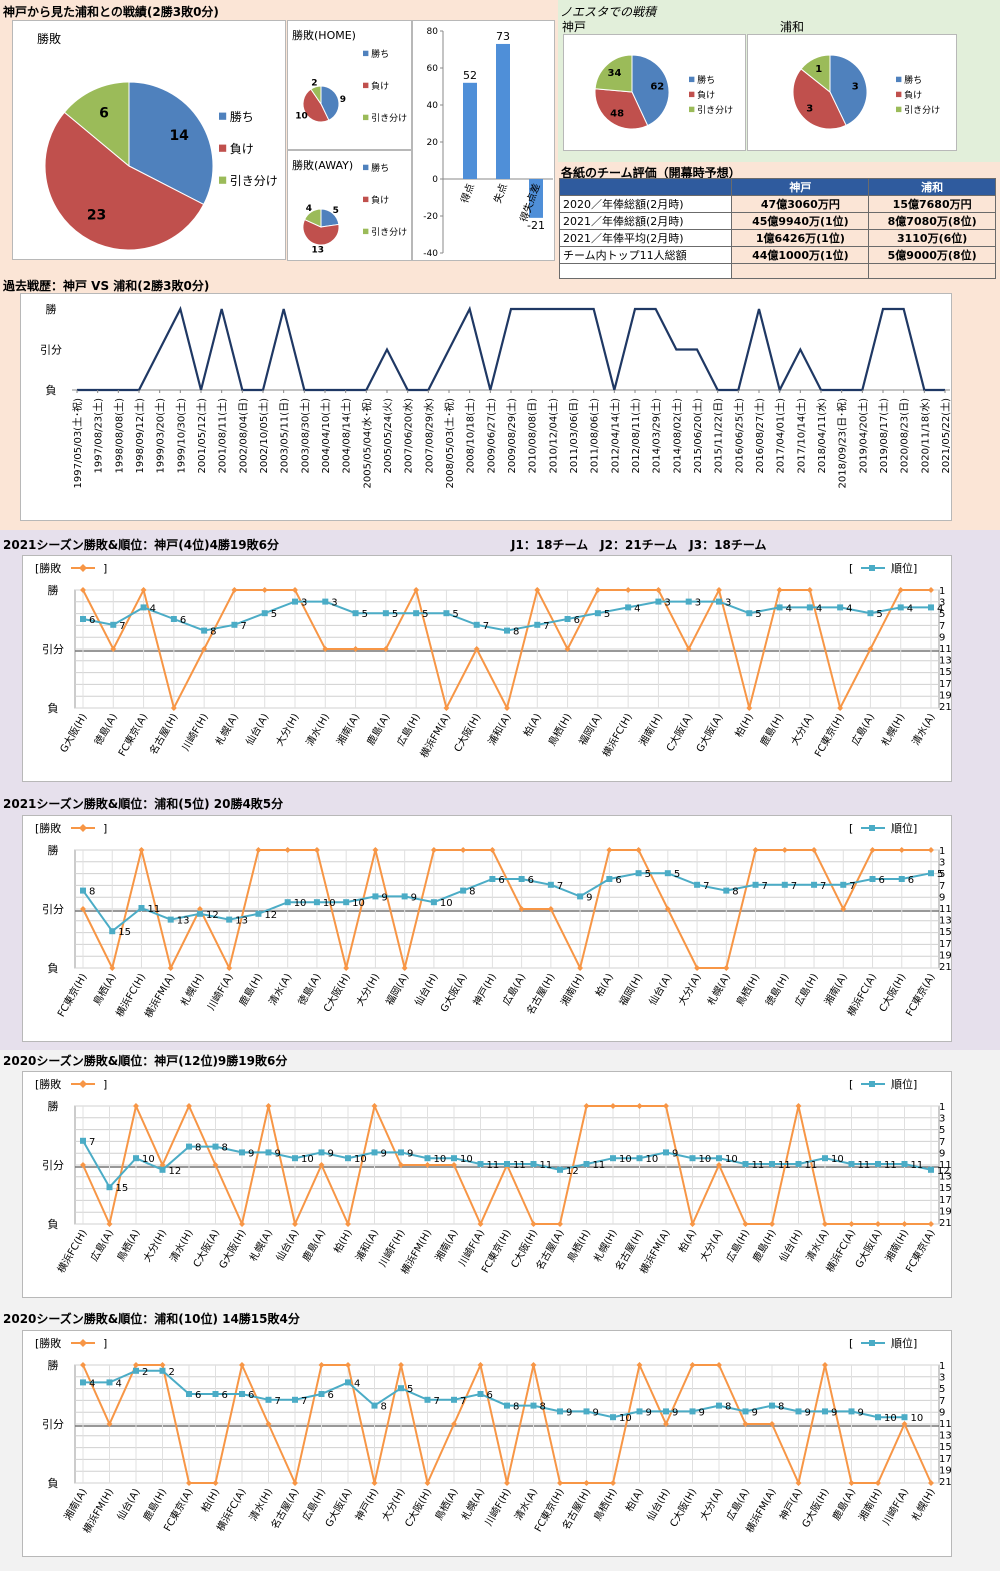  Describe the element at coordinates (658, 1504) in the screenshot. I see `x-category-label: 仙台(H)` at that location.